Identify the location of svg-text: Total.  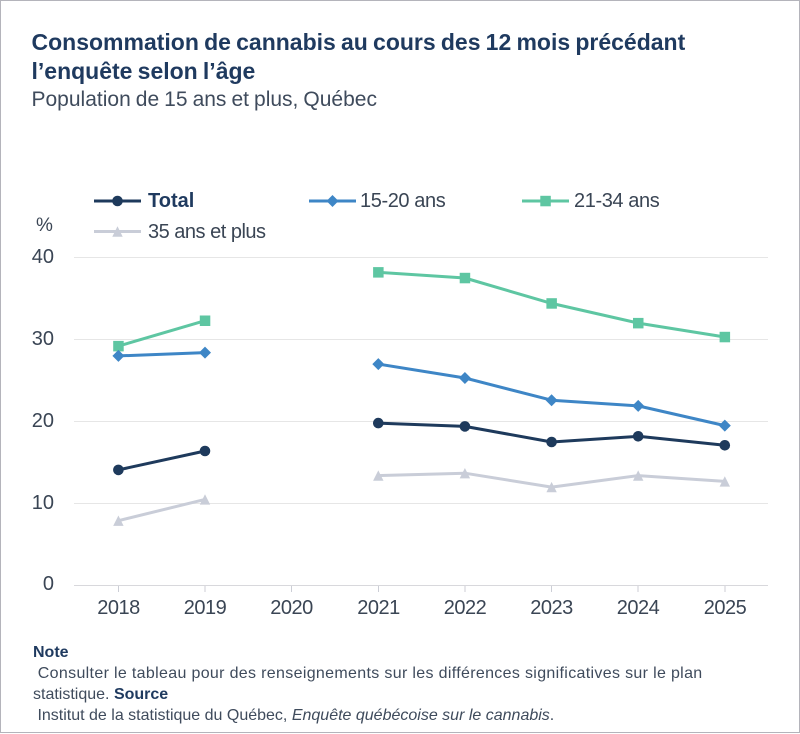
(171, 201).